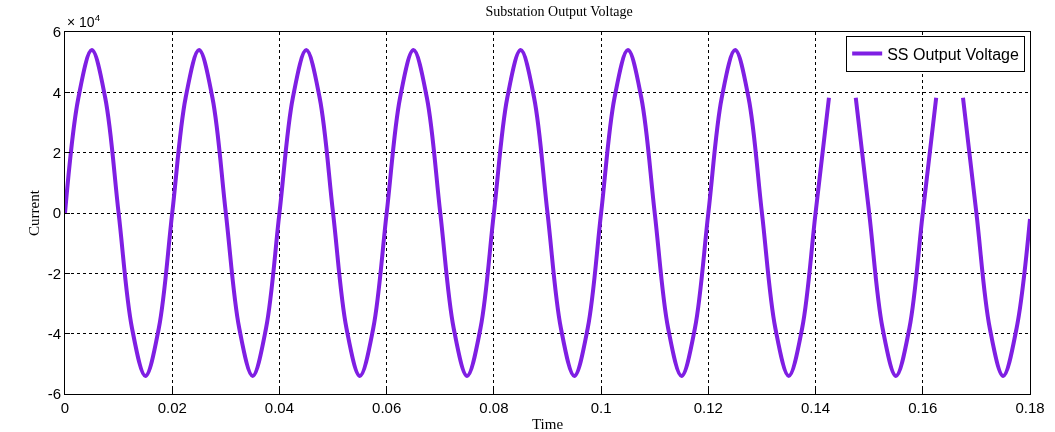 This screenshot has height=432, width=1055. I want to click on y-tick-label: 0, so click(56, 213).